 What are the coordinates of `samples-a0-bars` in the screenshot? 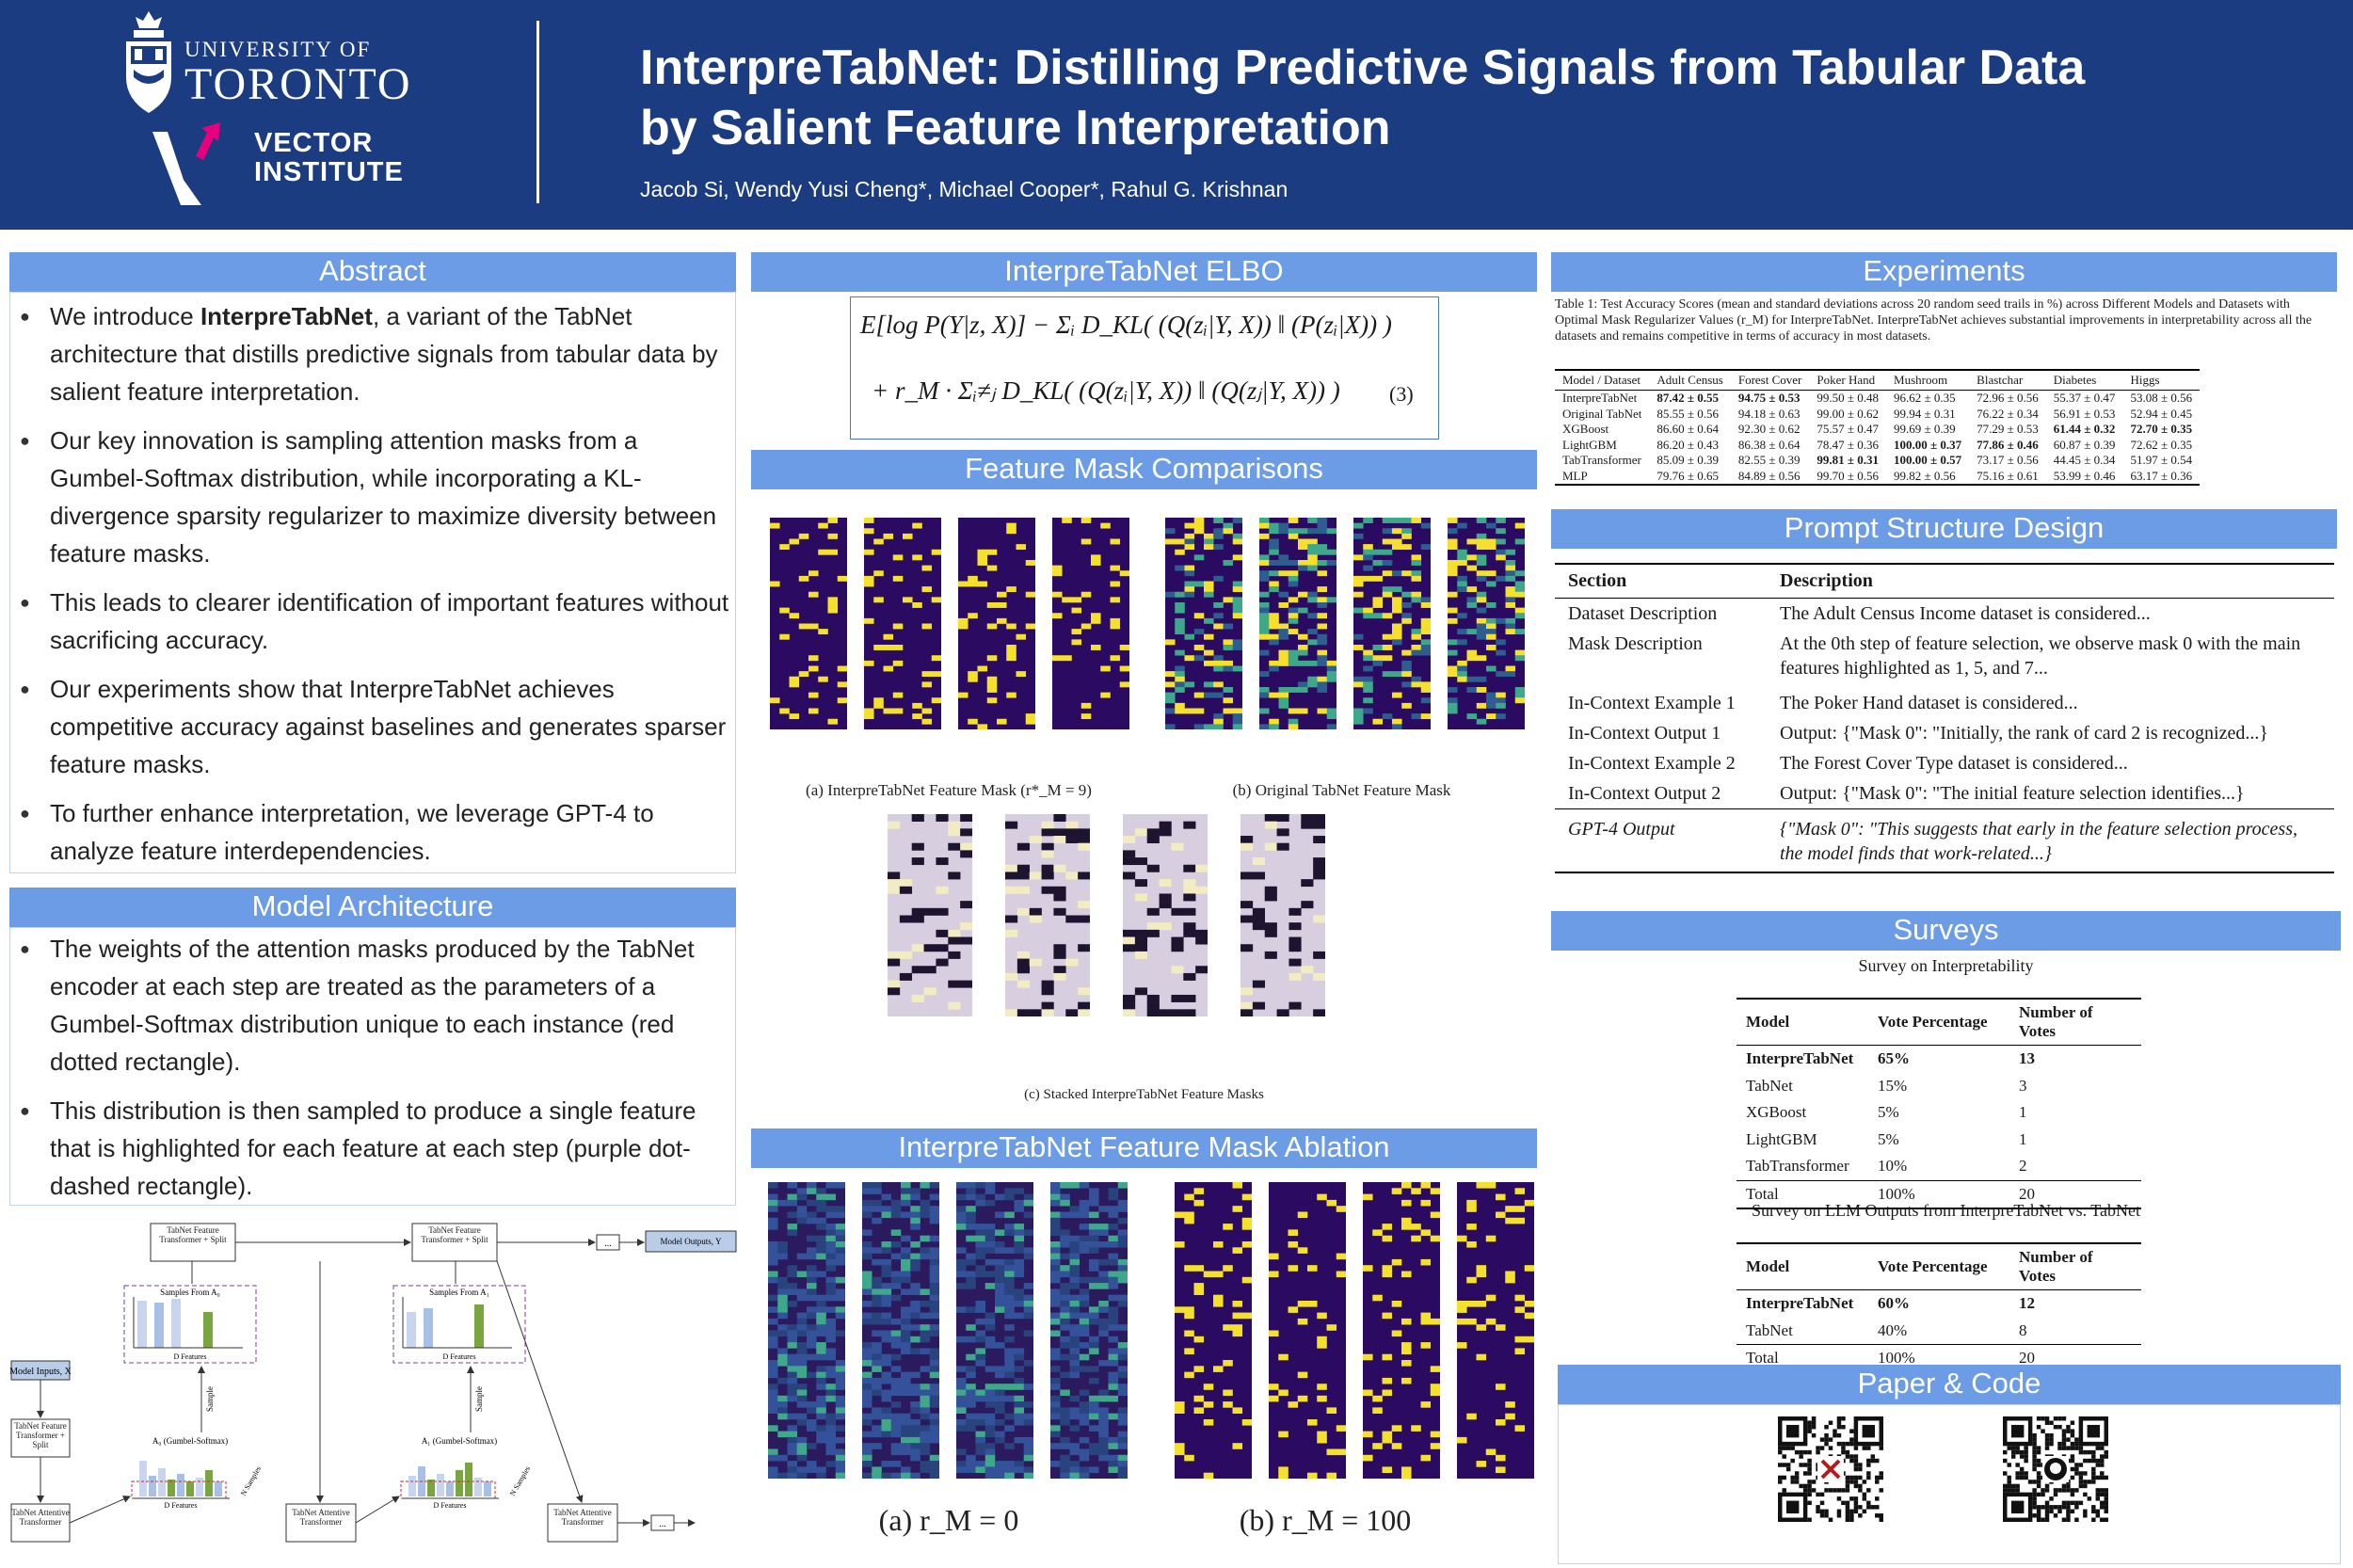 It's located at (175, 1323).